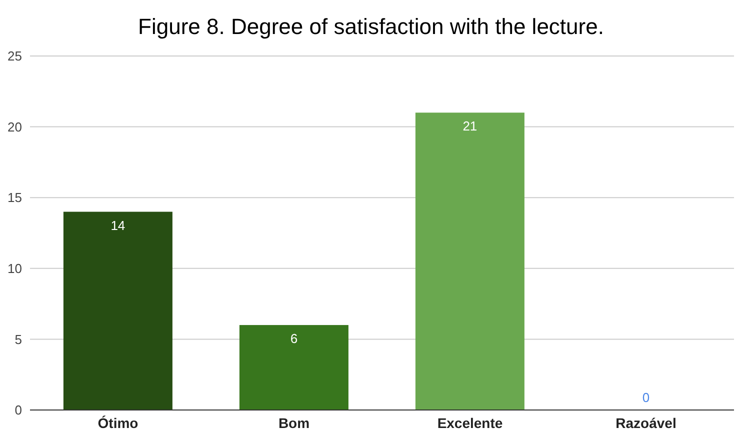  I want to click on x-tick-label: Razoável, so click(646, 422).